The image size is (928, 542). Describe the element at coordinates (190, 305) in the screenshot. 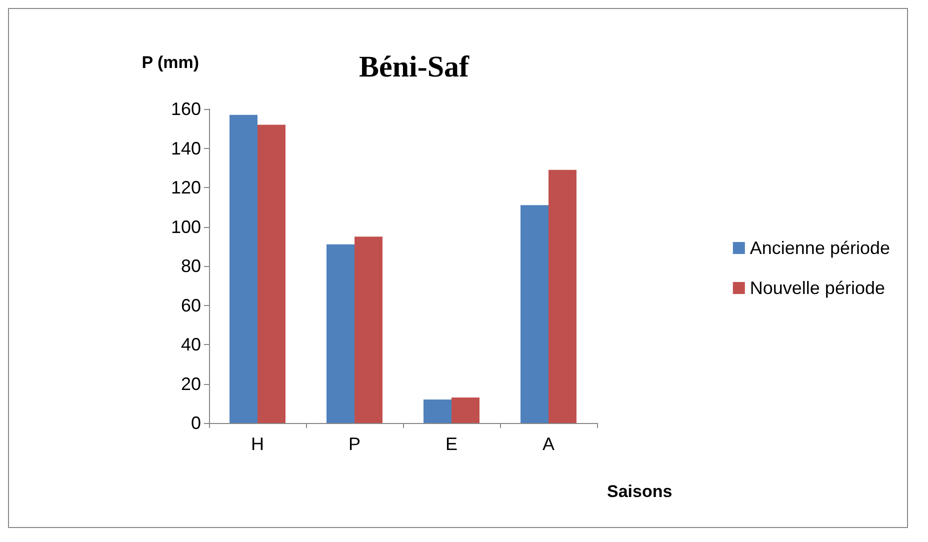

I see `y-tick-label: 60` at that location.